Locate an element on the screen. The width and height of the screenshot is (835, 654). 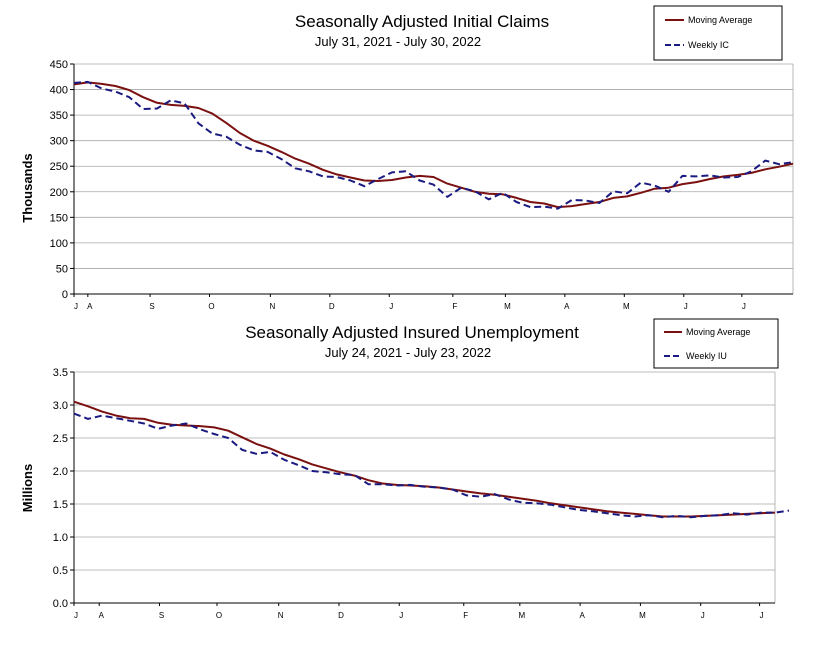
chart1-x-tick-label: N is located at coordinates (272, 306).